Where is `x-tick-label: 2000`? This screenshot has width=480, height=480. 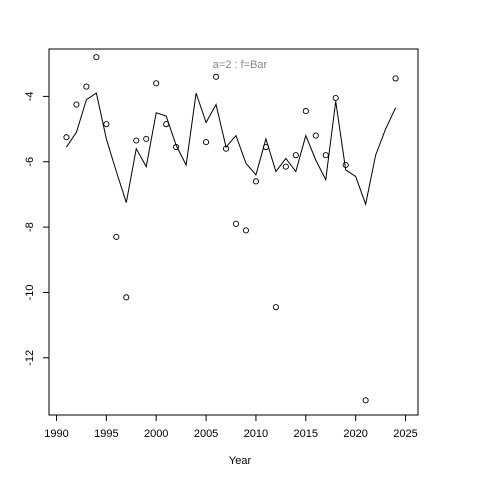
x-tick-label: 2000 is located at coordinates (156, 434).